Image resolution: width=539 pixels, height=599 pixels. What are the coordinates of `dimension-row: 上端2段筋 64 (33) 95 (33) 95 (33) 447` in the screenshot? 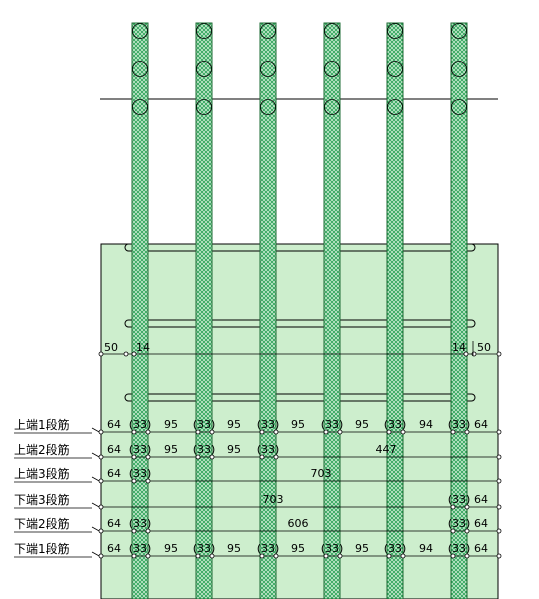 It's located at (258, 451).